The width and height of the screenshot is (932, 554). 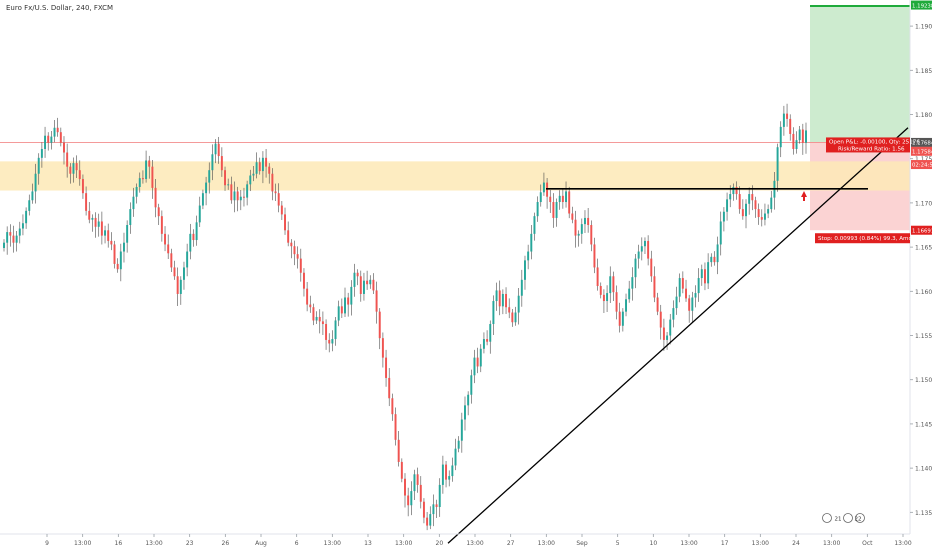 What do you see at coordinates (60, 8) in the screenshot?
I see `symbol-title: Euro Fx/U.S. Dollar, 240, FXCM` at bounding box center [60, 8].